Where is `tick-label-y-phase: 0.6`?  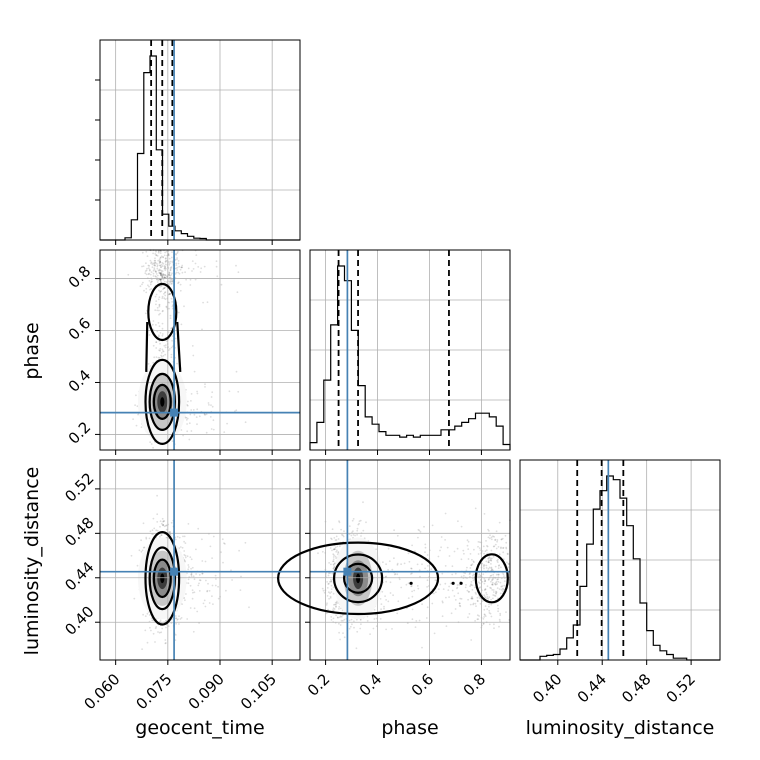 tick-label-y-phase: 0.6 is located at coordinates (80, 329).